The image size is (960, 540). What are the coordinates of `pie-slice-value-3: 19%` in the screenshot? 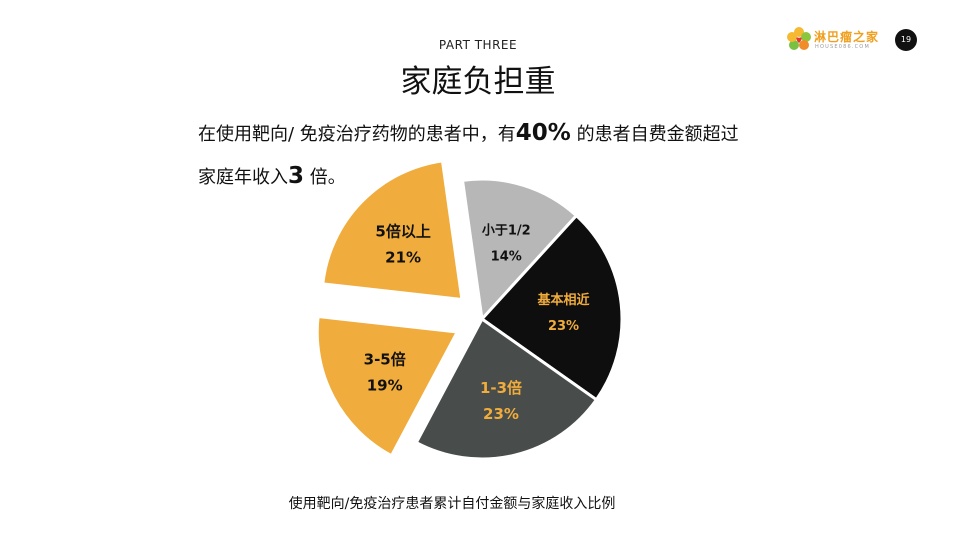 It's located at (385, 385).